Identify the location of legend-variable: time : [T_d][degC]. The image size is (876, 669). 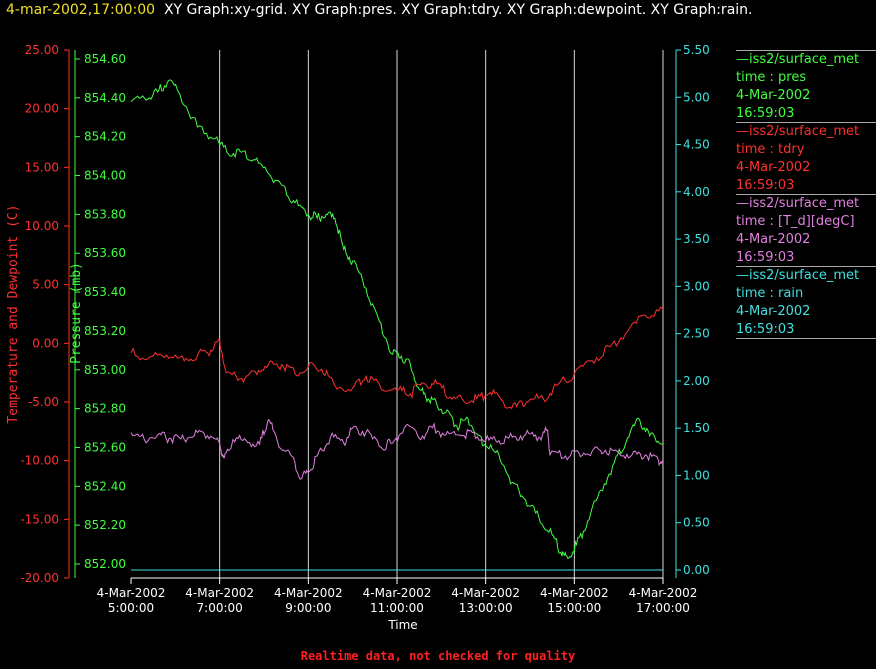
(795, 221).